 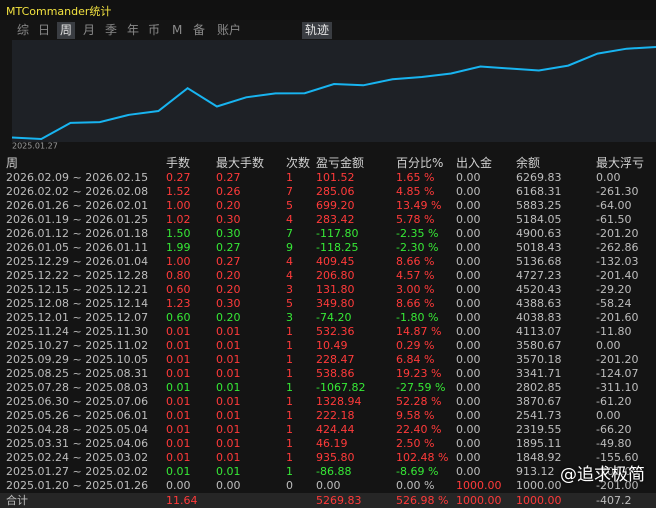 I want to click on table-cell: 2541.73, so click(x=539, y=415).